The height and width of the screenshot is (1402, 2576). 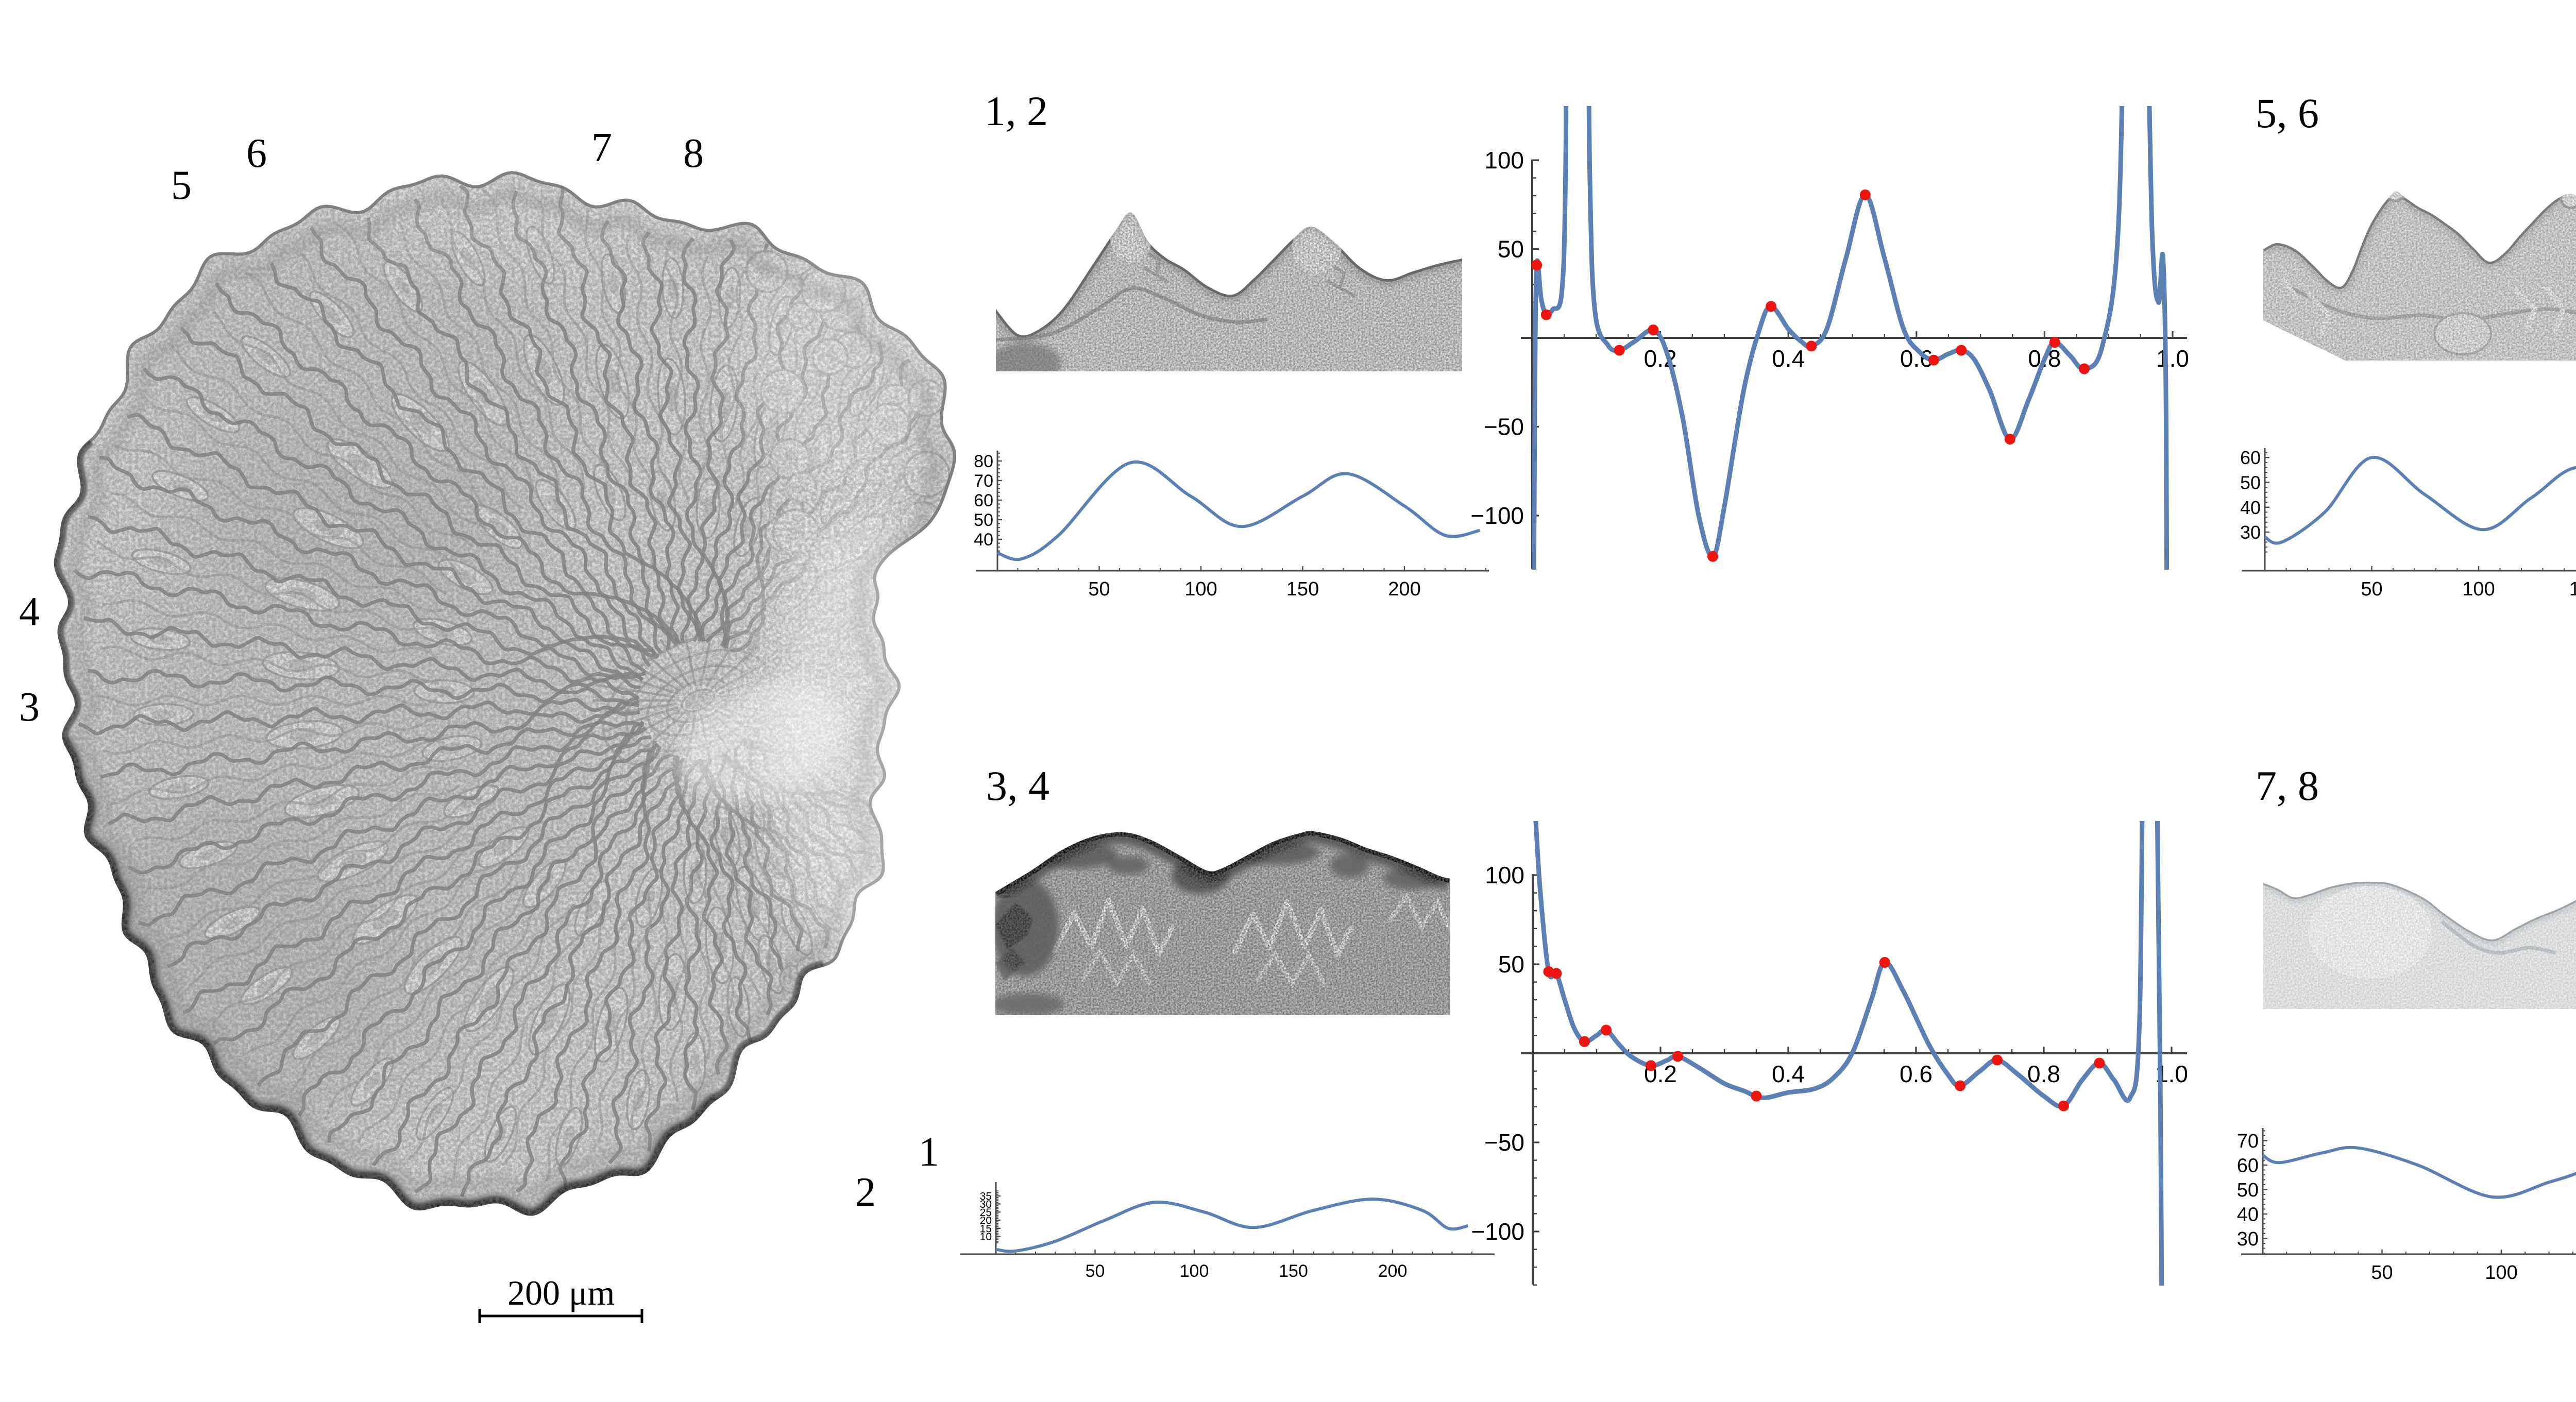 I want to click on svg-text: 3, 4, so click(x=1017, y=785).